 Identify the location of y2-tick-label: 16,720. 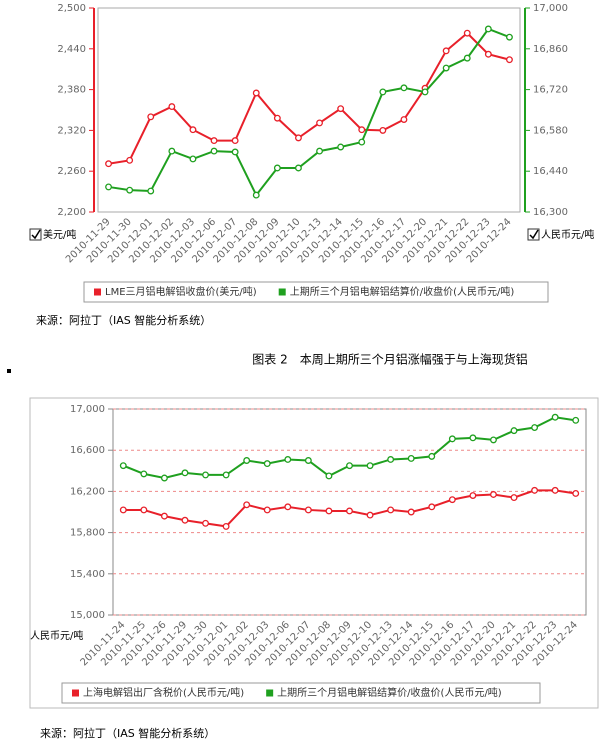
(550, 90).